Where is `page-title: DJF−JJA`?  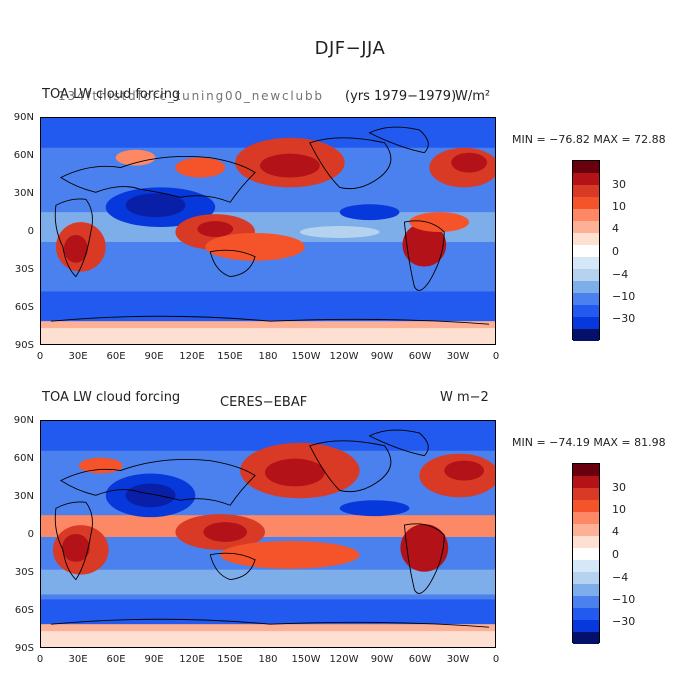
page-title: DJF−JJA is located at coordinates (350, 48).